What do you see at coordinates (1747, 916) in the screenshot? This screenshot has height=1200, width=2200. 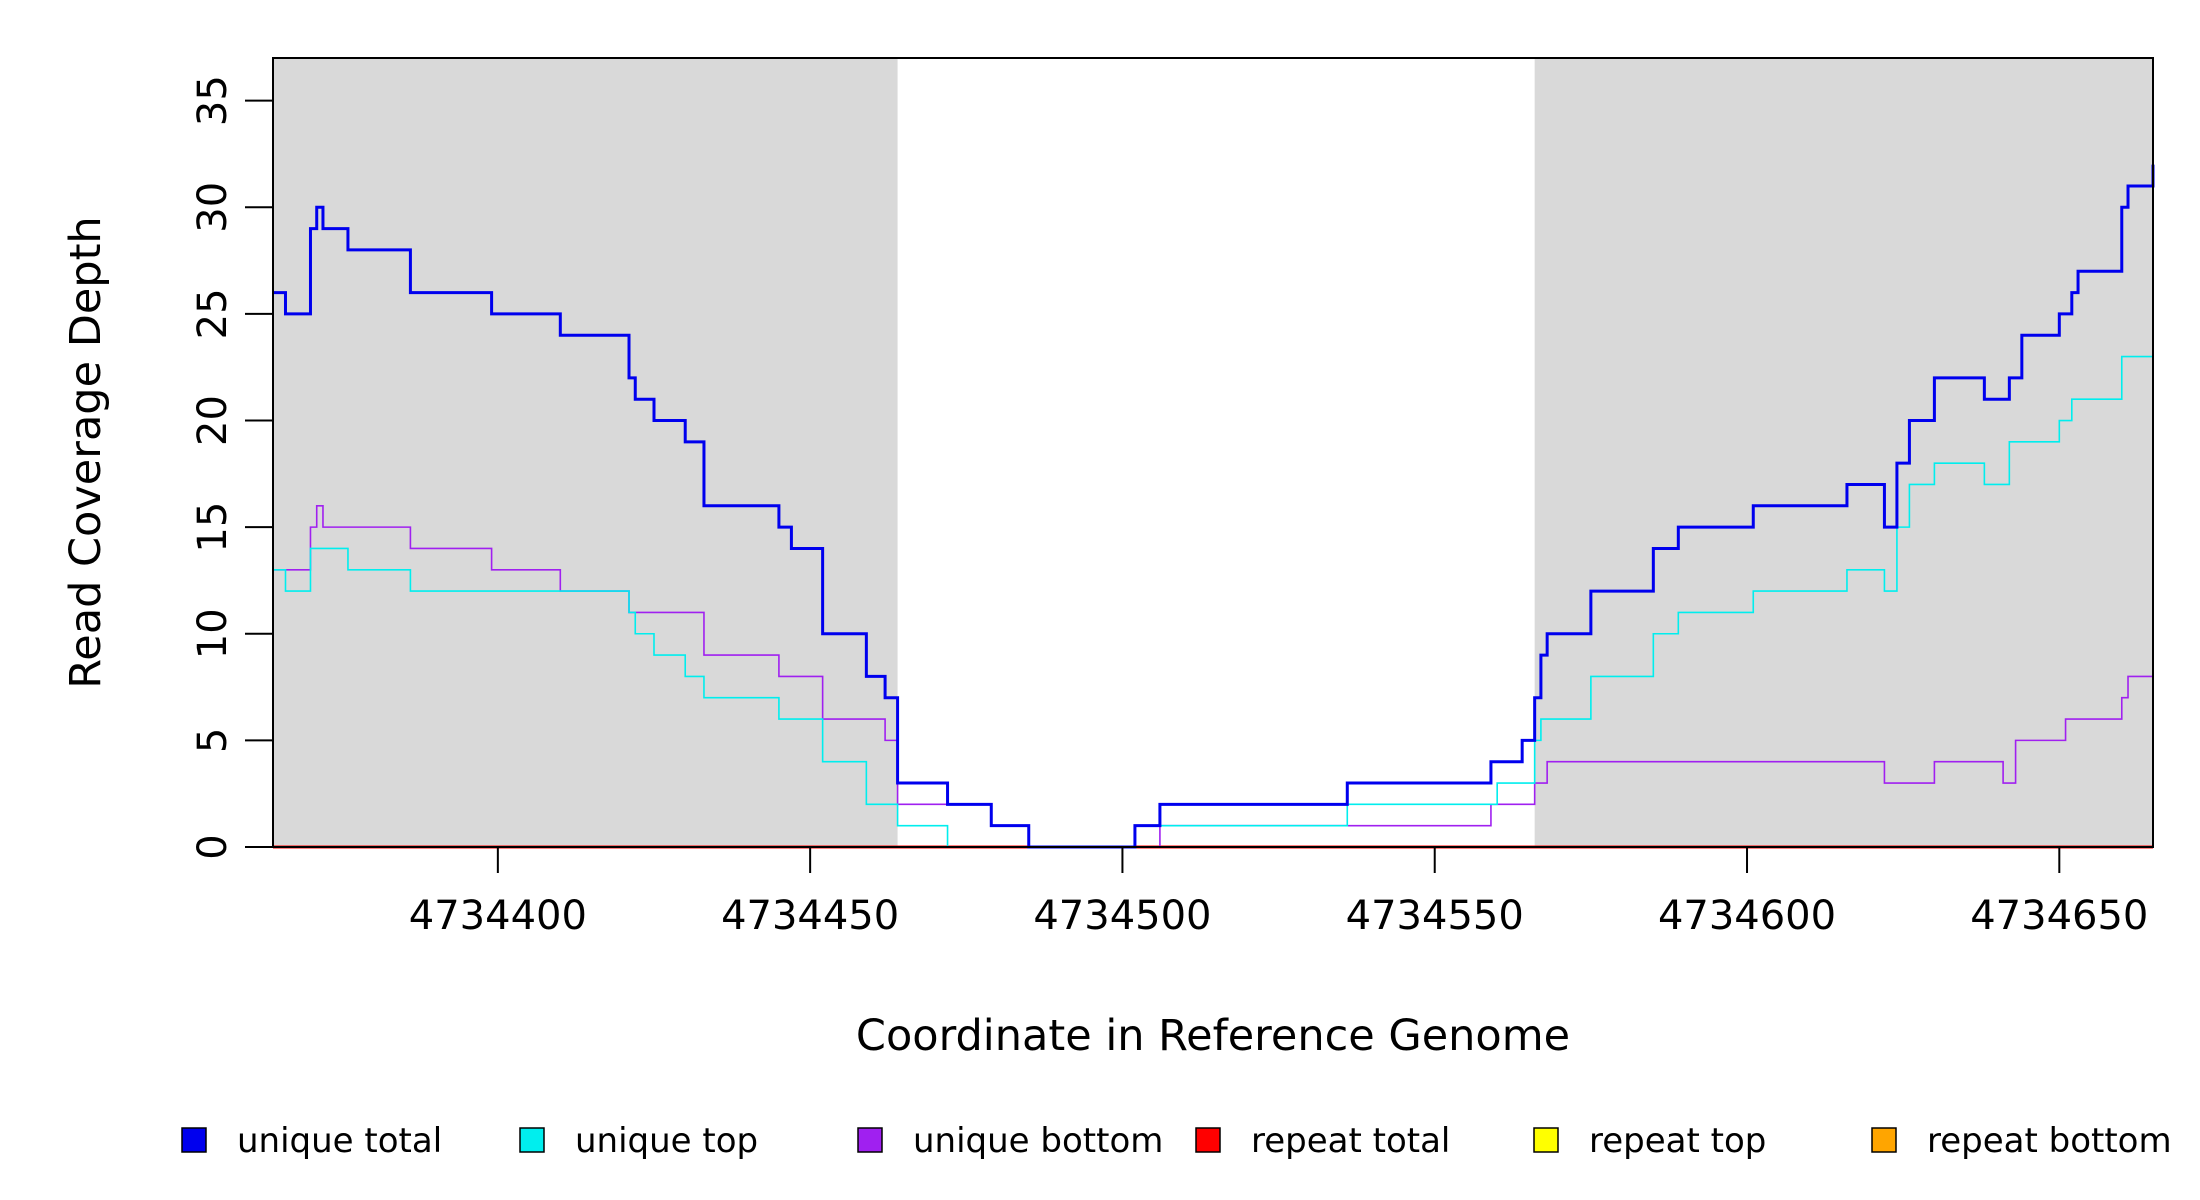 I see `x-tick-label-4734600: 4734600` at bounding box center [1747, 916].